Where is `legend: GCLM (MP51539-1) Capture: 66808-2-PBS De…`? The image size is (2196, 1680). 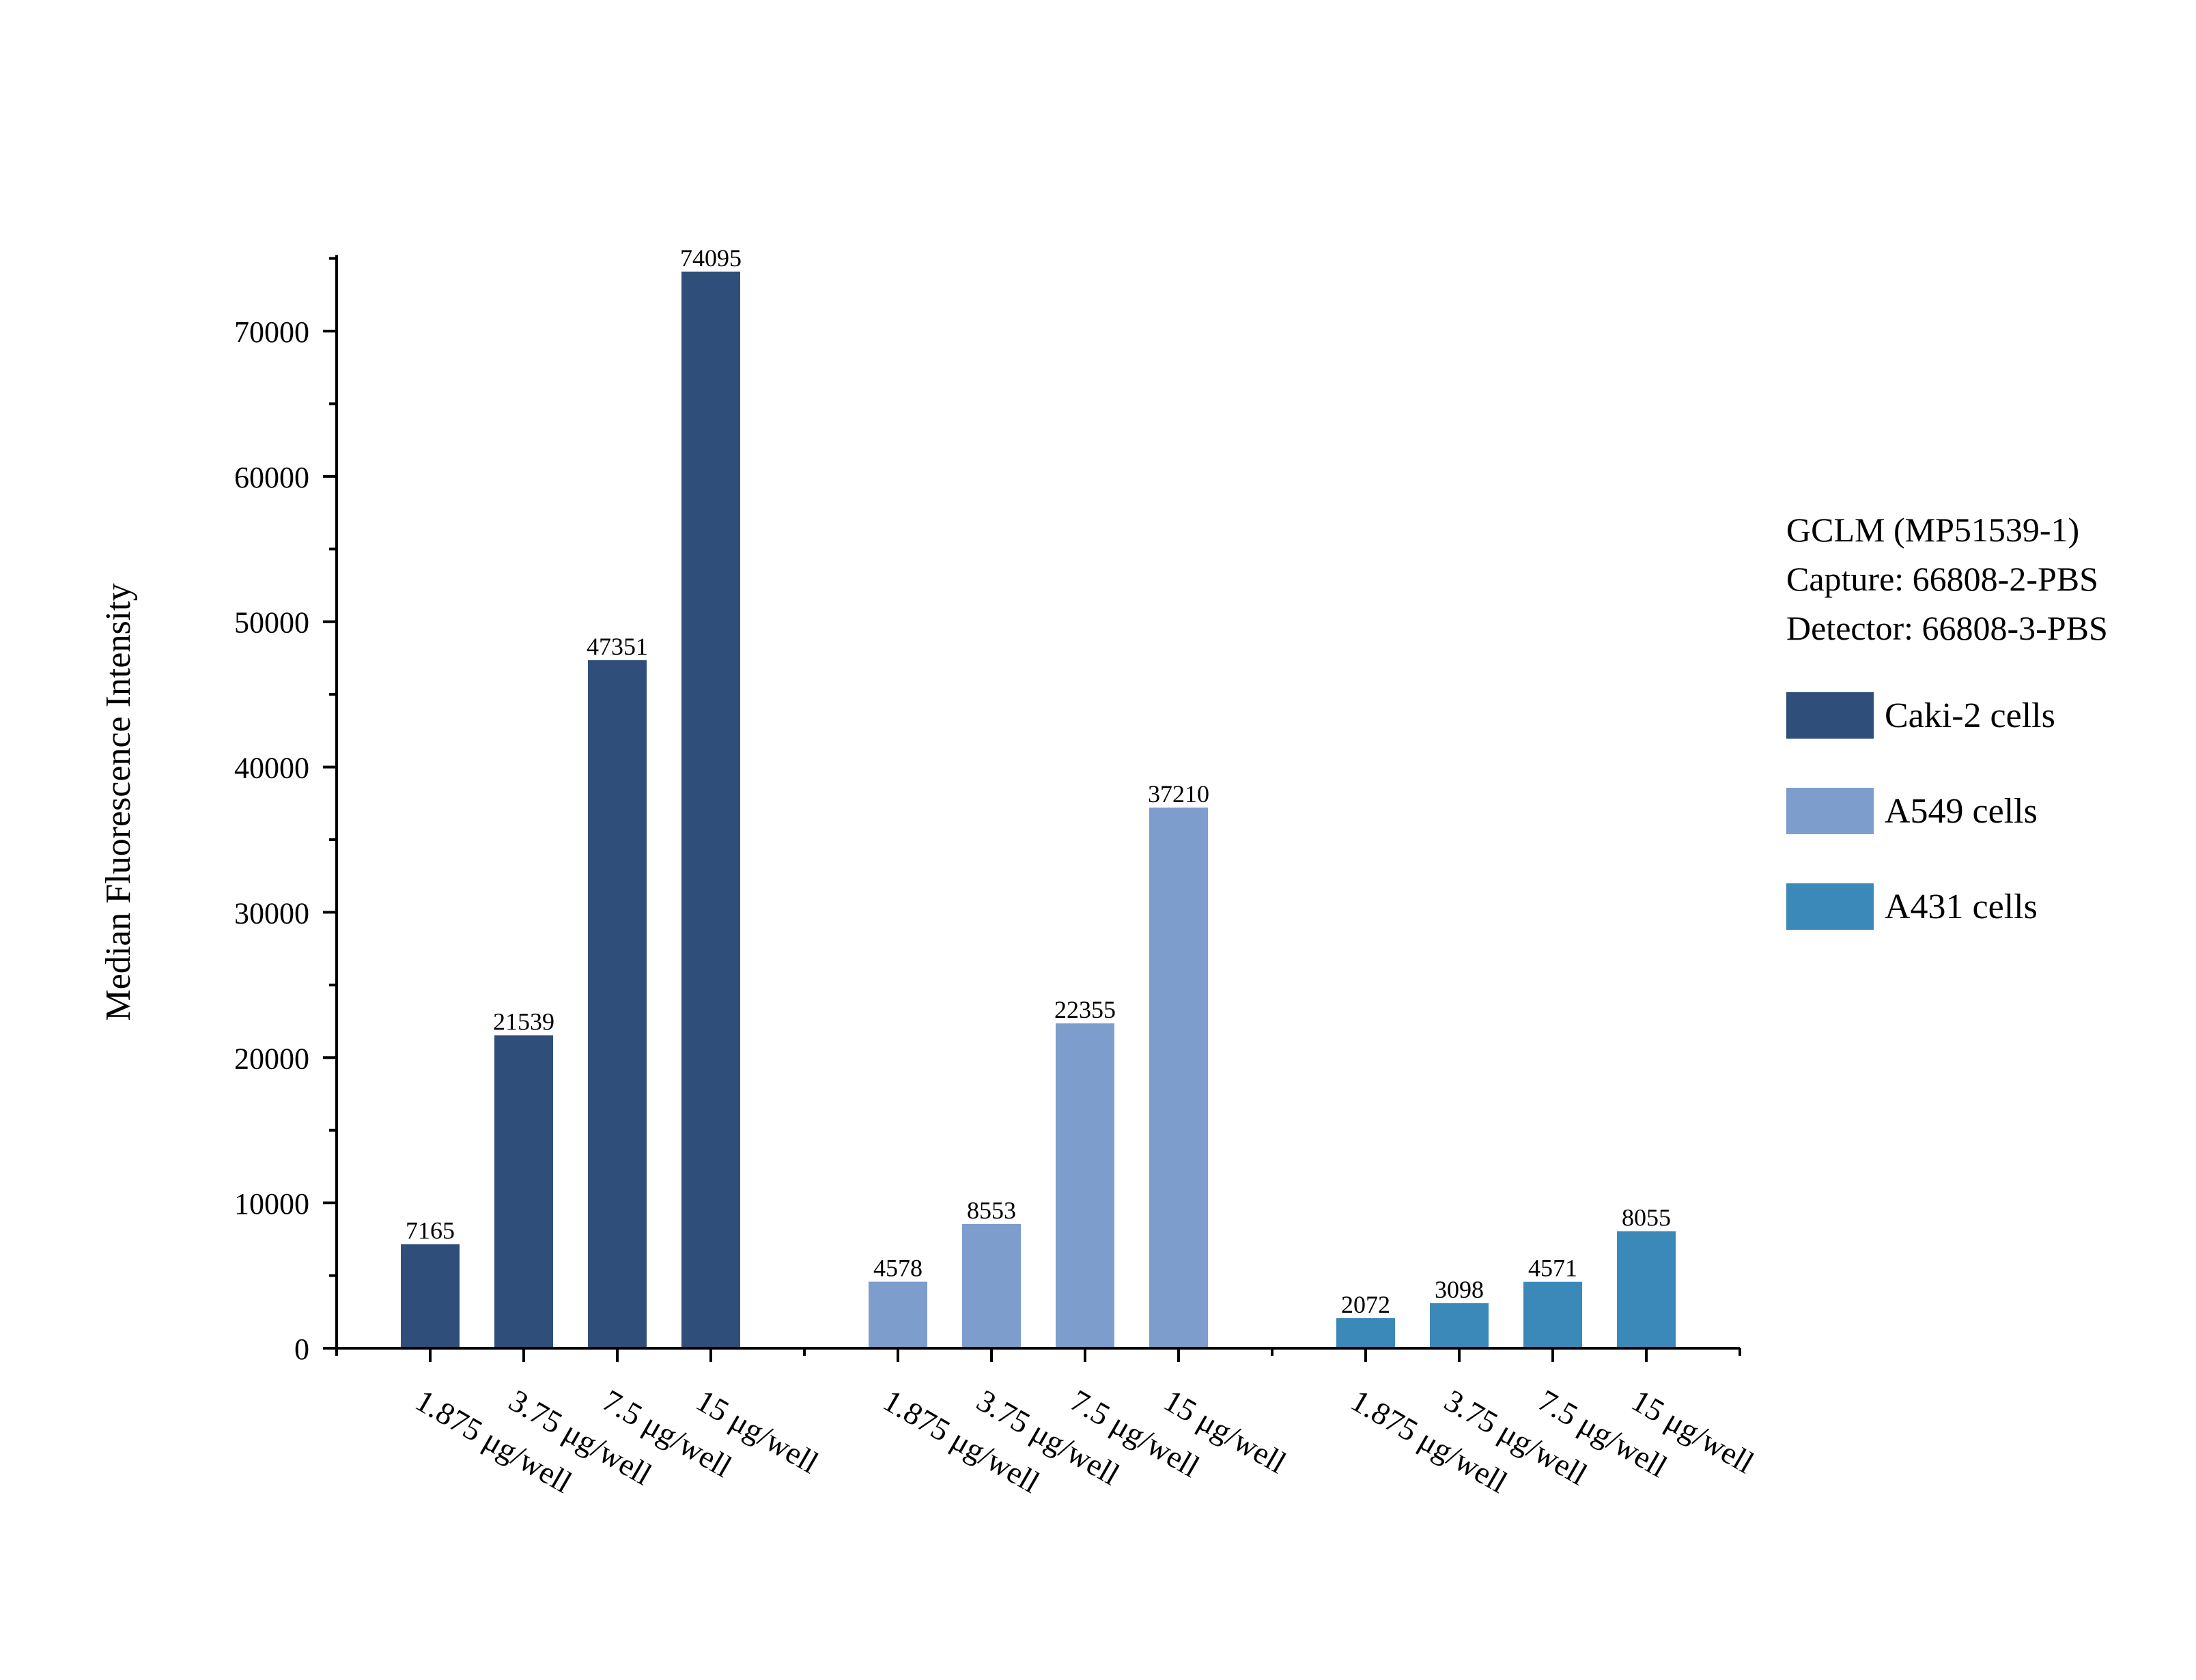
legend: GCLM (MP51539-1) Capture: 66808-2-PBS De… is located at coordinates (1984, 742).